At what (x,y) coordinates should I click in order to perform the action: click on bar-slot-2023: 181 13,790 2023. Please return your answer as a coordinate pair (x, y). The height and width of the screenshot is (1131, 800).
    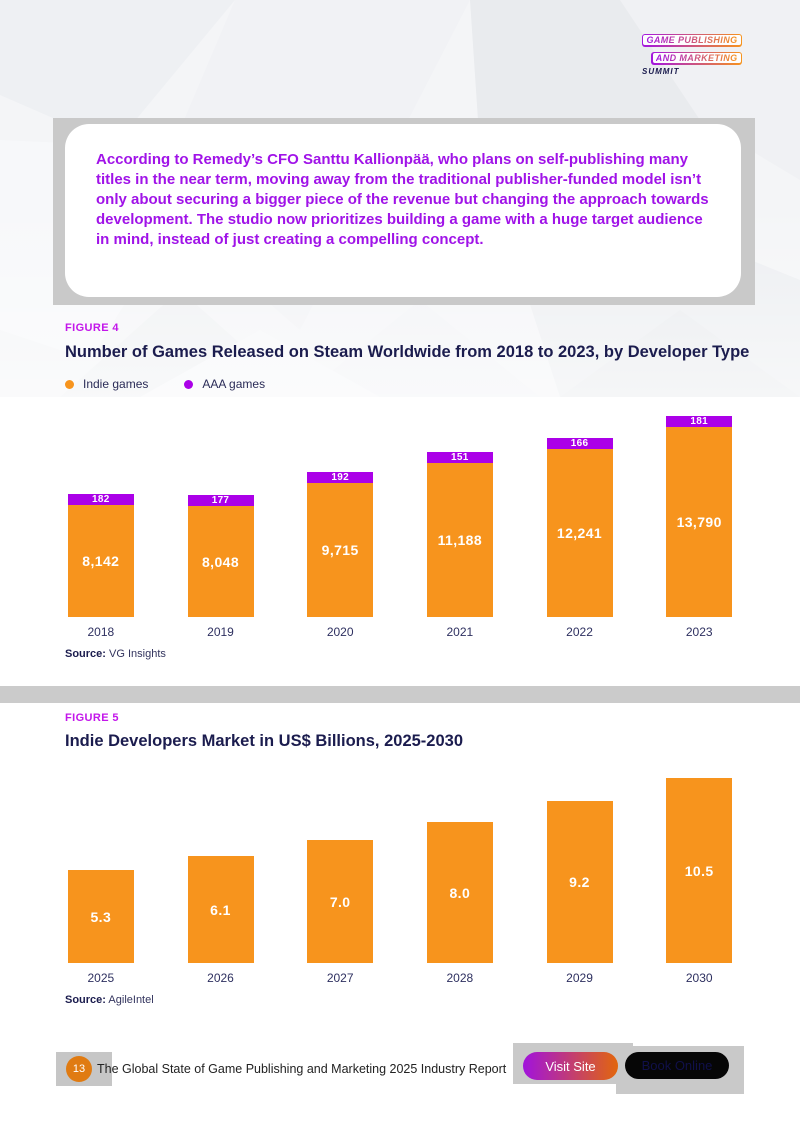
    Looking at the image, I should click on (699, 523).